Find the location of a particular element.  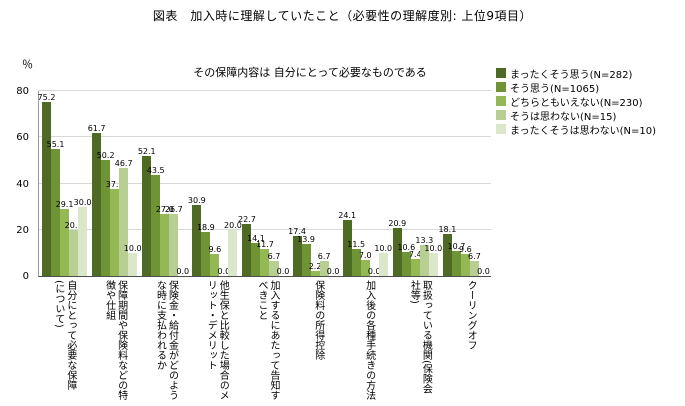

bar: 26.7 is located at coordinates (174, 240).